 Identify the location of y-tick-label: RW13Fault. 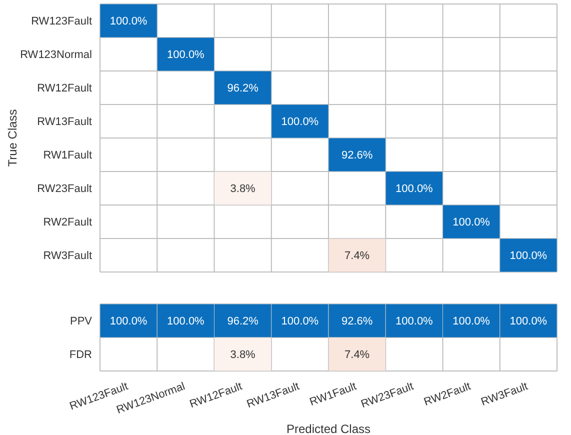
(64, 122).